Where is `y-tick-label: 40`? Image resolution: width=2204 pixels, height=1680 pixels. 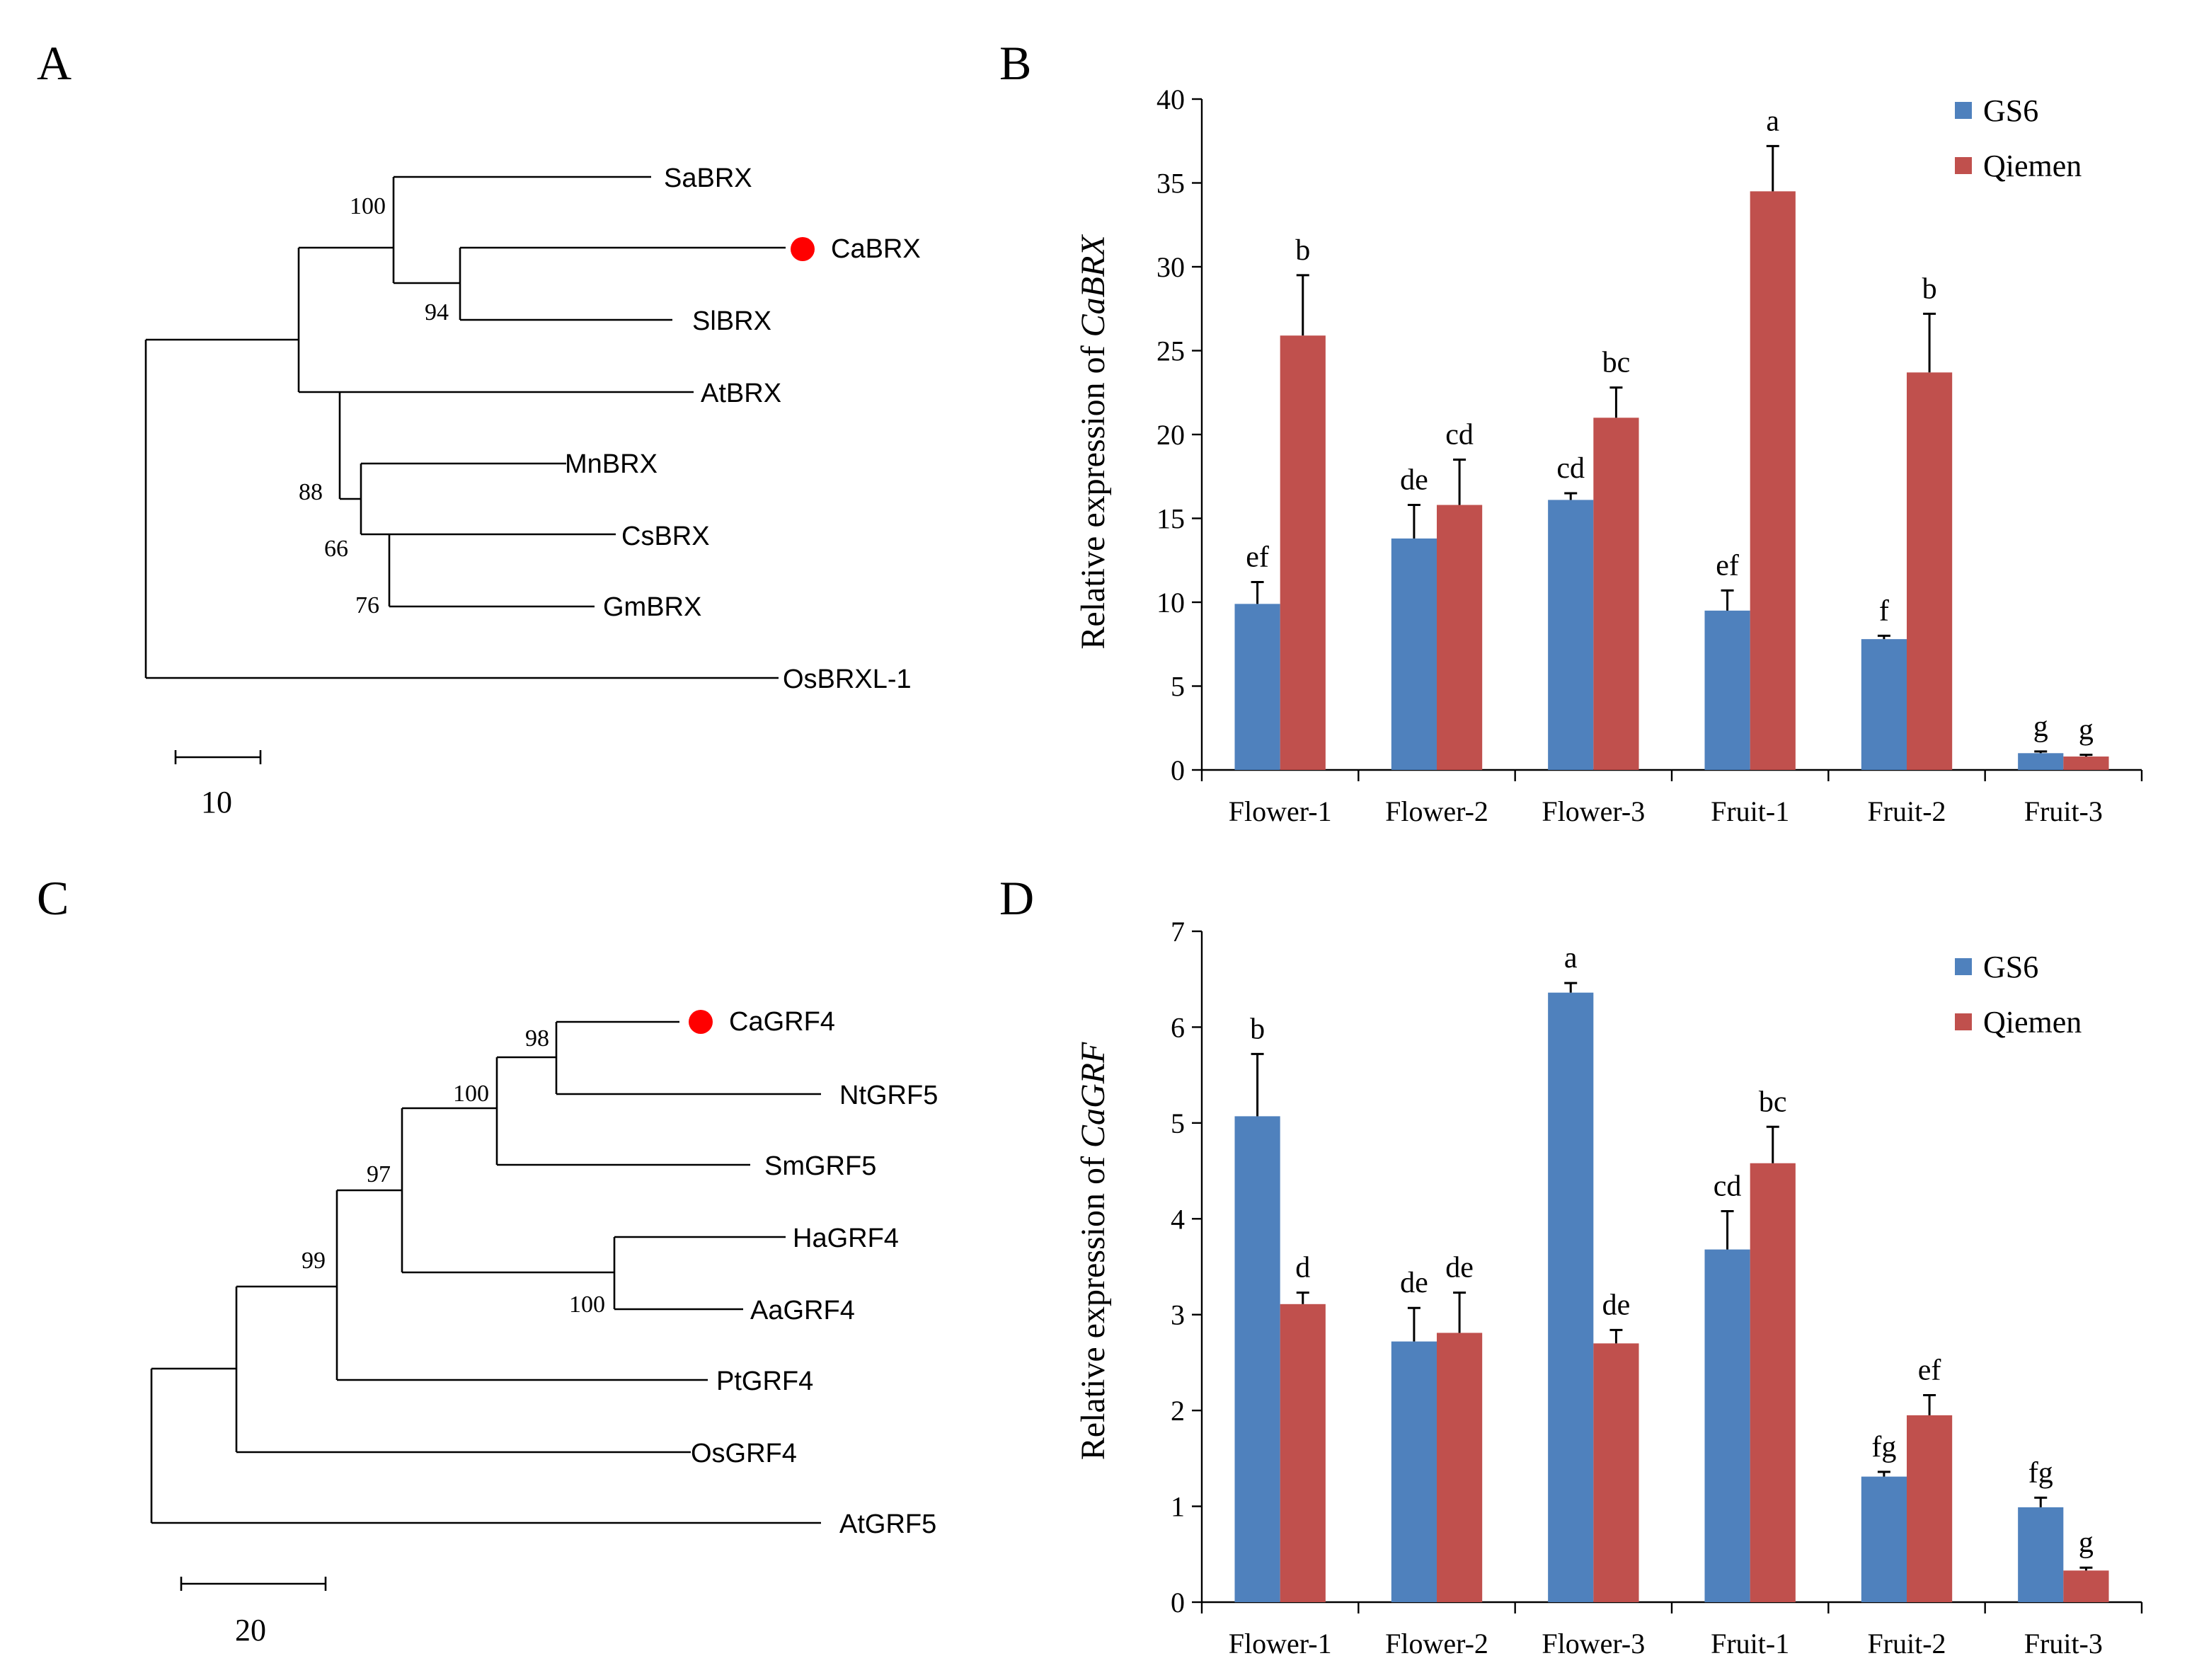 y-tick-label: 40 is located at coordinates (1170, 100).